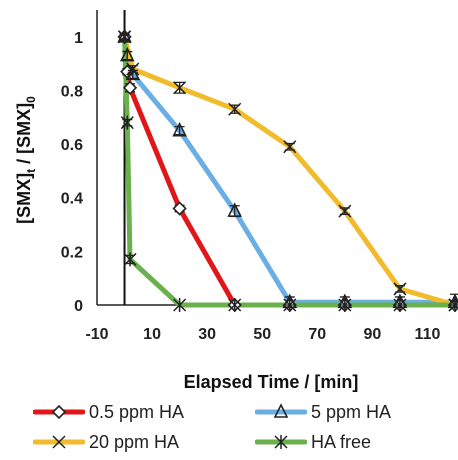  Describe the element at coordinates (137, 411) in the screenshot. I see `legend-label: 0.5 ppm HA` at that location.